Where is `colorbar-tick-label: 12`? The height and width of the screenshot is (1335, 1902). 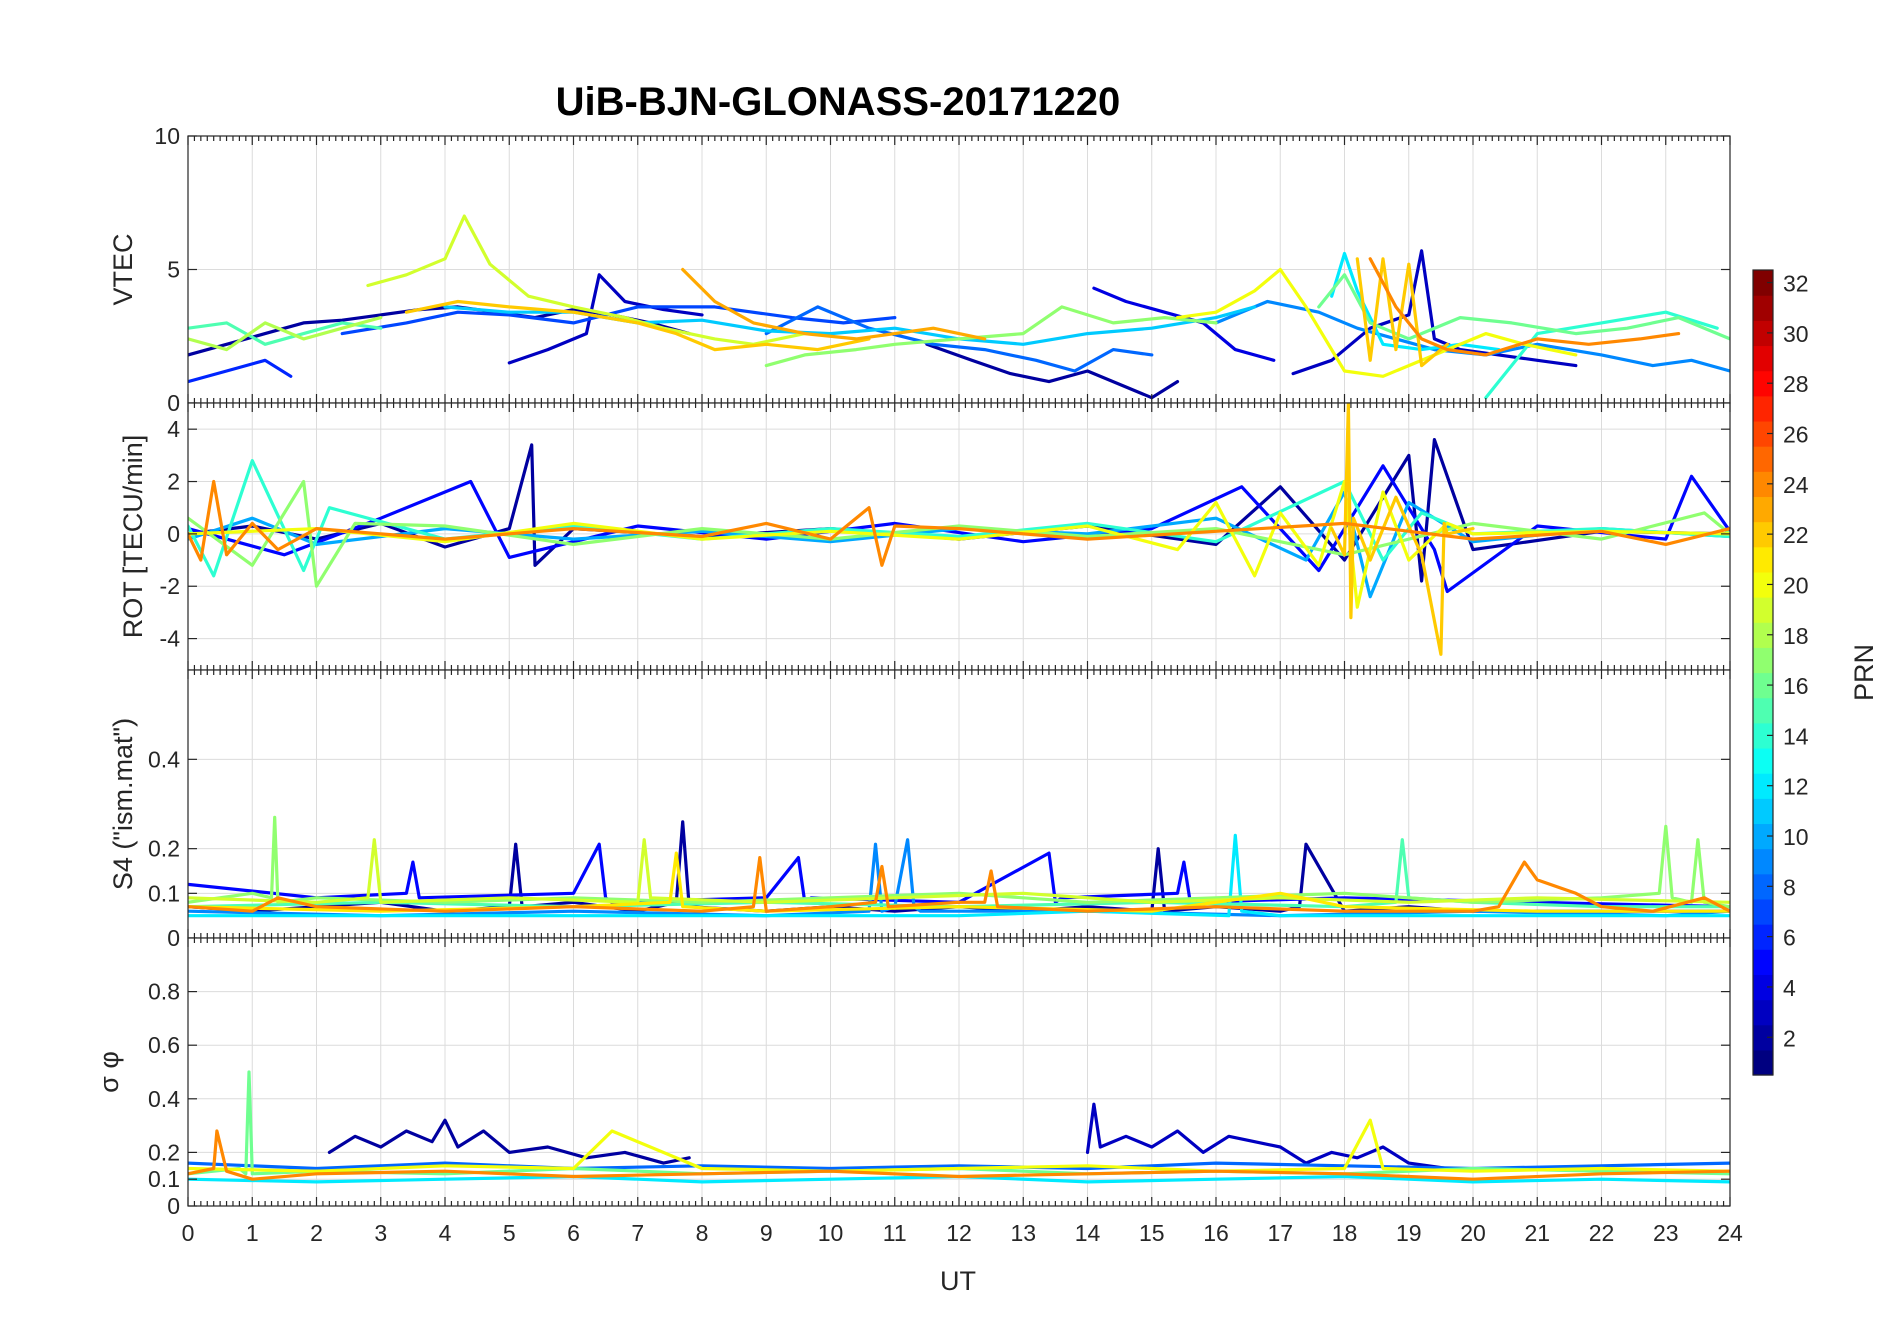 colorbar-tick-label: 12 is located at coordinates (1796, 787).